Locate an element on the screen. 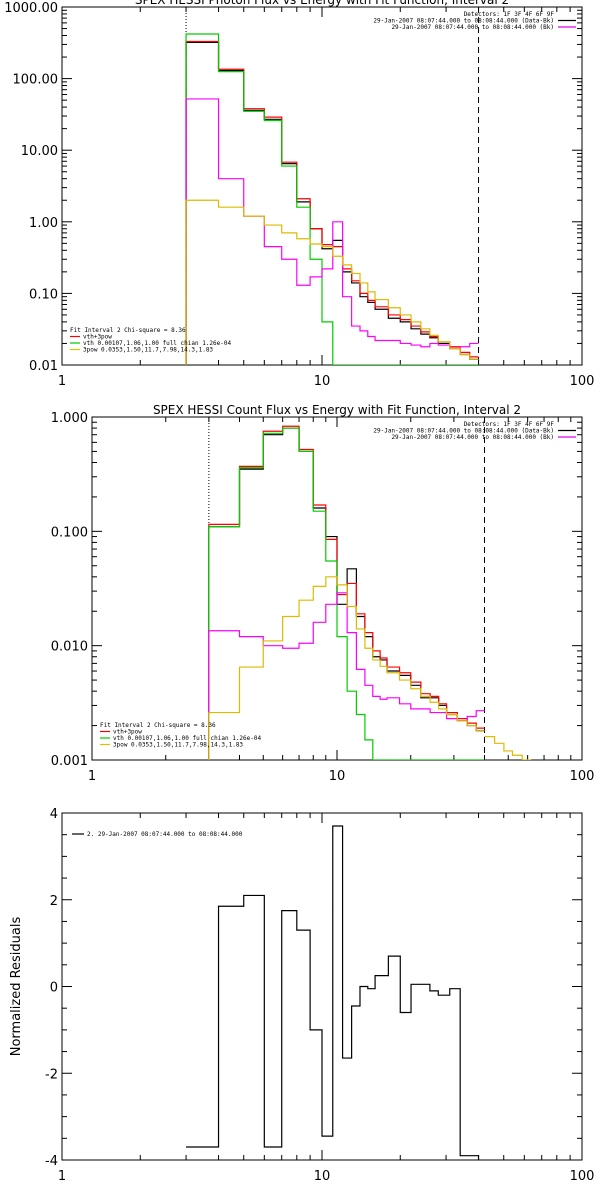 Image resolution: width=600 pixels, height=1200 pixels. y-tick-label: 4 is located at coordinates (54, 814).